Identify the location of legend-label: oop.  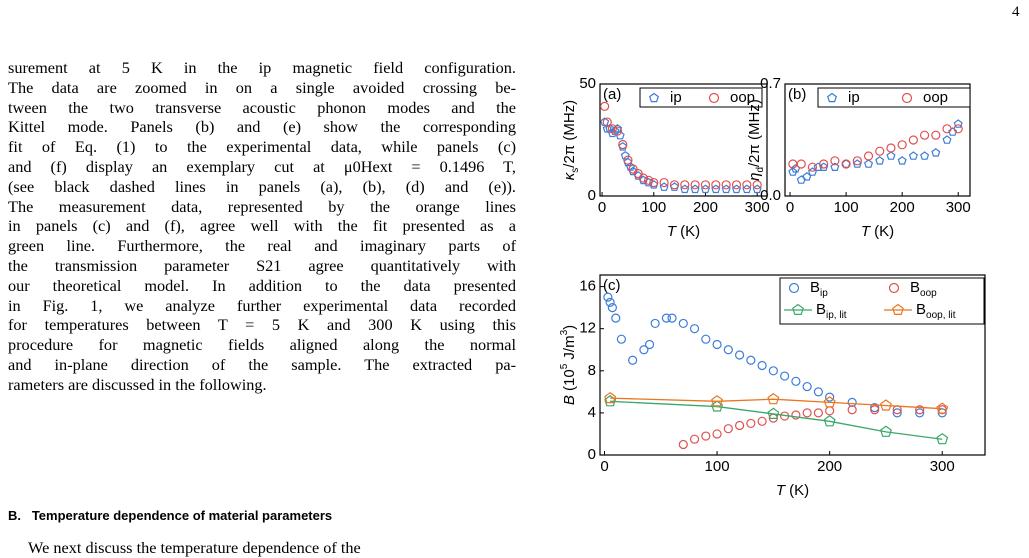
(935, 97).